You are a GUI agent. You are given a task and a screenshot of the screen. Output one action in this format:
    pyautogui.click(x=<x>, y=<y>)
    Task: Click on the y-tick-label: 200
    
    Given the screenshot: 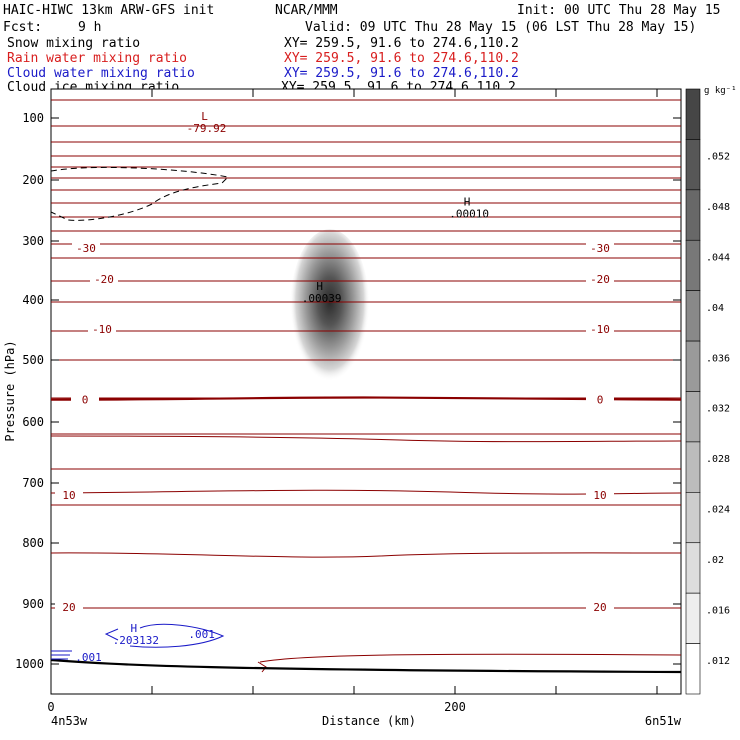 What is the action you would take?
    pyautogui.click(x=33, y=180)
    